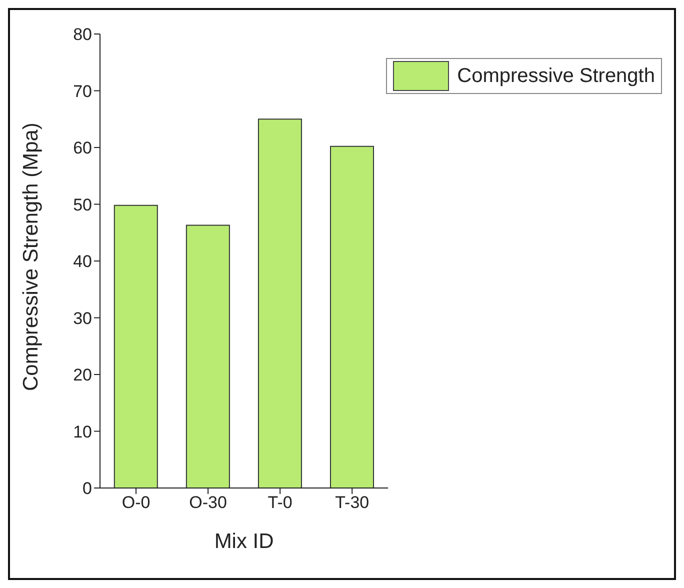 The image size is (684, 588). I want to click on x-tick-label: O-30, so click(208, 502).